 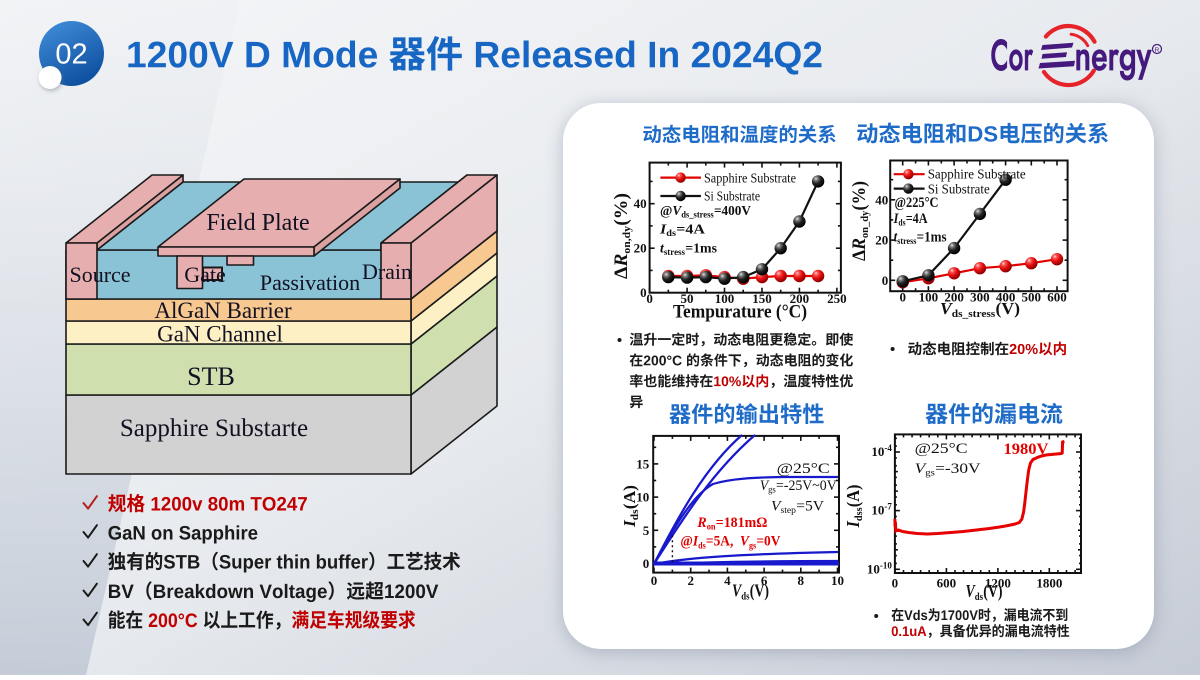 What do you see at coordinates (687, 298) in the screenshot?
I see `svg-text: 50` at bounding box center [687, 298].